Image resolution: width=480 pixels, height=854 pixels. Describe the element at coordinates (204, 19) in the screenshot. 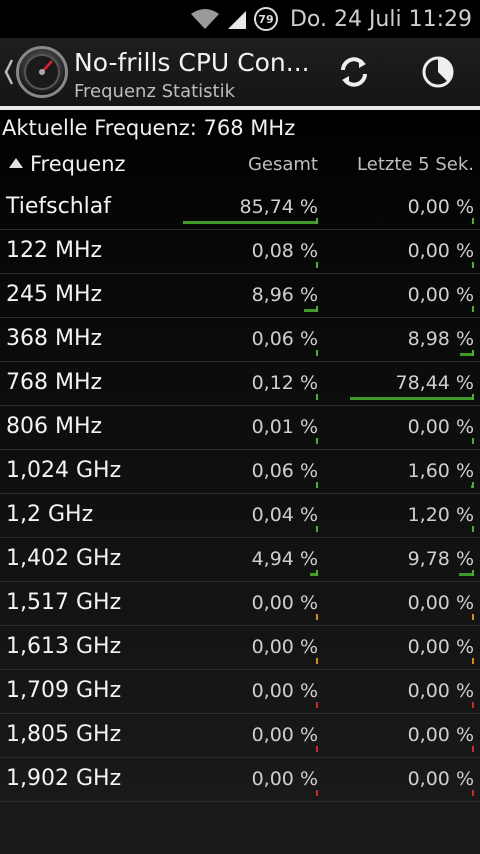

I see `wifi-icon` at that location.